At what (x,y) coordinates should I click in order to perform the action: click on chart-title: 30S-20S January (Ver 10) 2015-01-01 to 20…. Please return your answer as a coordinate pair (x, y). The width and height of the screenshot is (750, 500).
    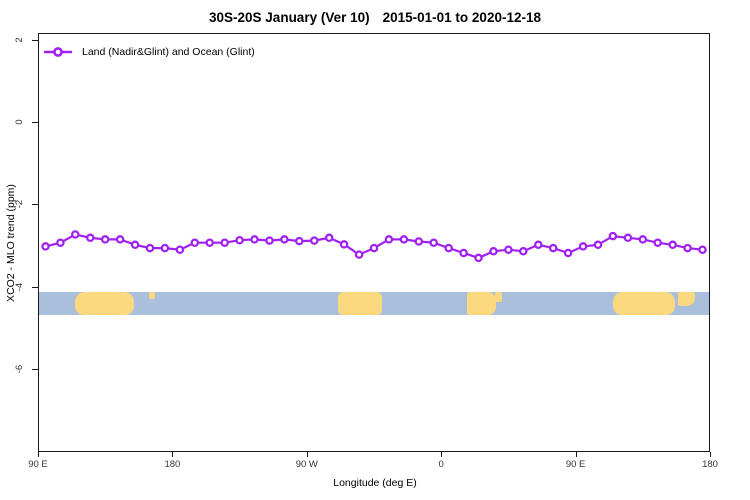
    Looking at the image, I should click on (375, 17).